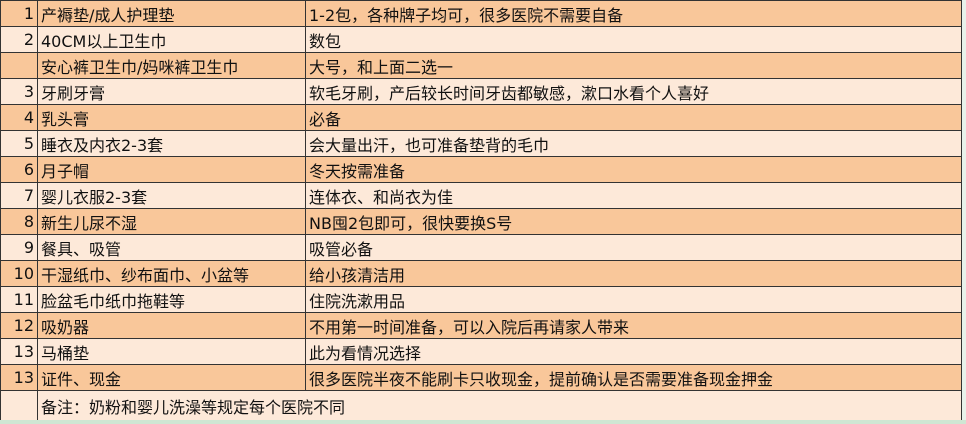  What do you see at coordinates (171, 221) in the screenshot?
I see `item-name: 新生儿尿不湿` at bounding box center [171, 221].